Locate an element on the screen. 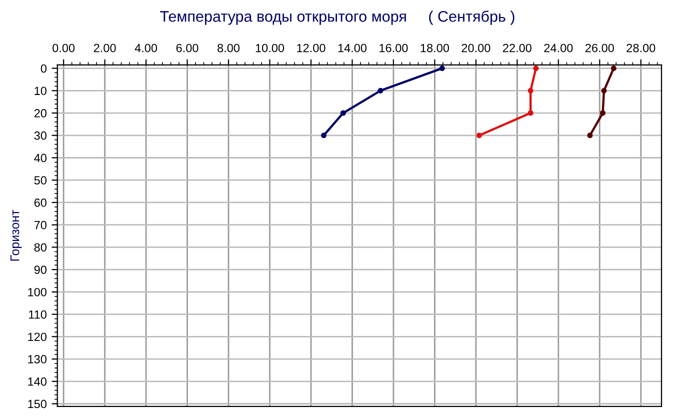 This screenshot has height=419, width=675. x-tick-label: 28.00 is located at coordinates (641, 48).